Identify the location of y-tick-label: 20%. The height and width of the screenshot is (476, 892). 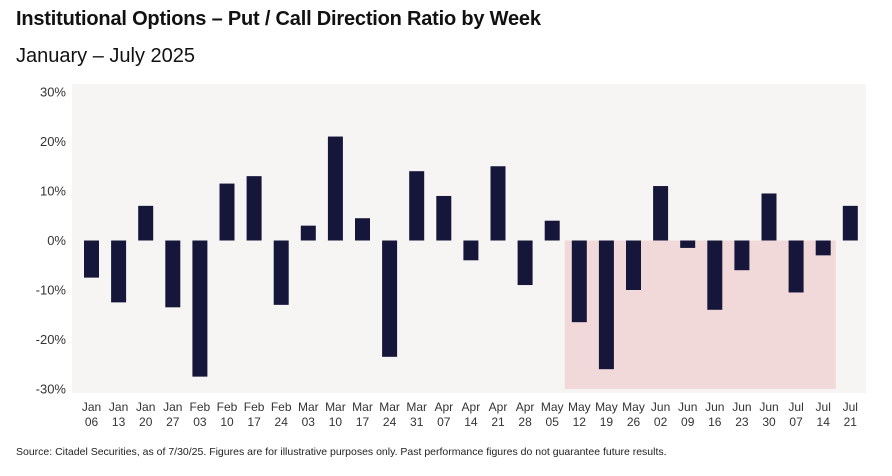
(53, 141).